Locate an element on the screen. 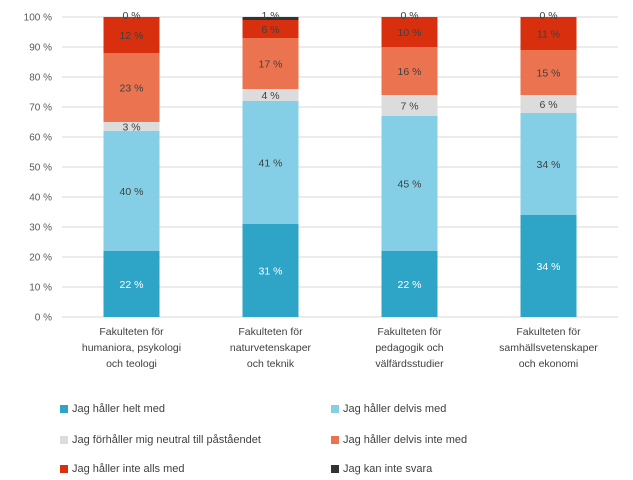 This screenshot has width=633, height=480. data-label: 11 % is located at coordinates (548, 35).